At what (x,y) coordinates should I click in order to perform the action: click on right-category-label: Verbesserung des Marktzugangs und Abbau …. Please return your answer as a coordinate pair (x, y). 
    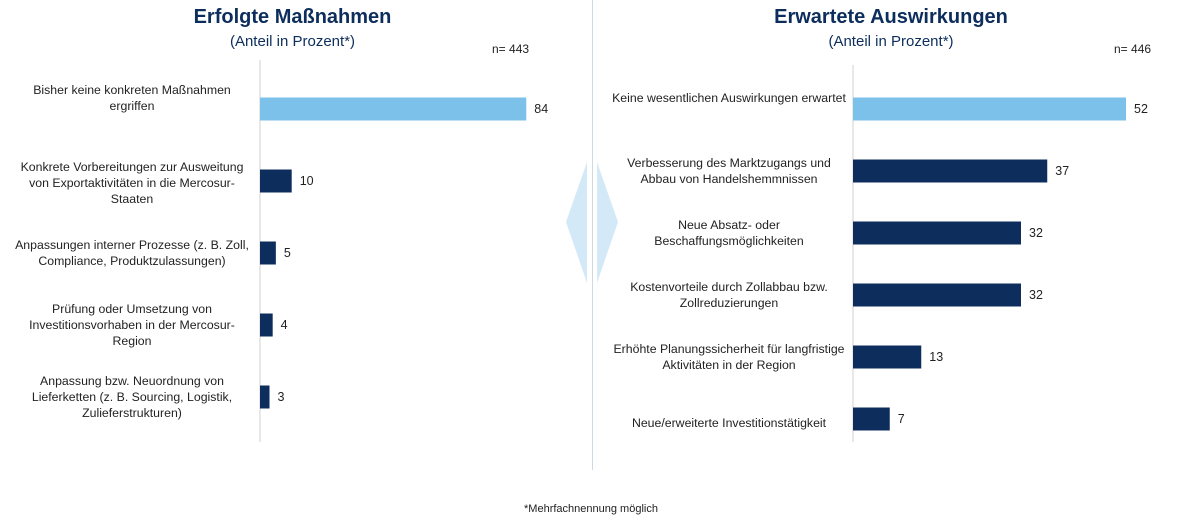
    Looking at the image, I should click on (729, 171).